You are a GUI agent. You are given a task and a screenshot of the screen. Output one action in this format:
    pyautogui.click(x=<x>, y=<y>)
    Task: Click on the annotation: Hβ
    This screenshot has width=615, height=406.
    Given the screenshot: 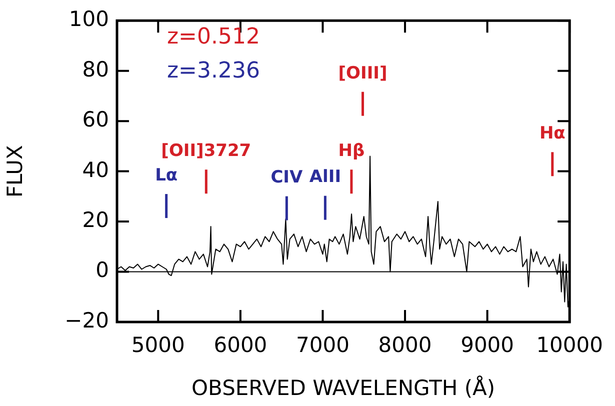 What is the action you would take?
    pyautogui.click(x=351, y=151)
    